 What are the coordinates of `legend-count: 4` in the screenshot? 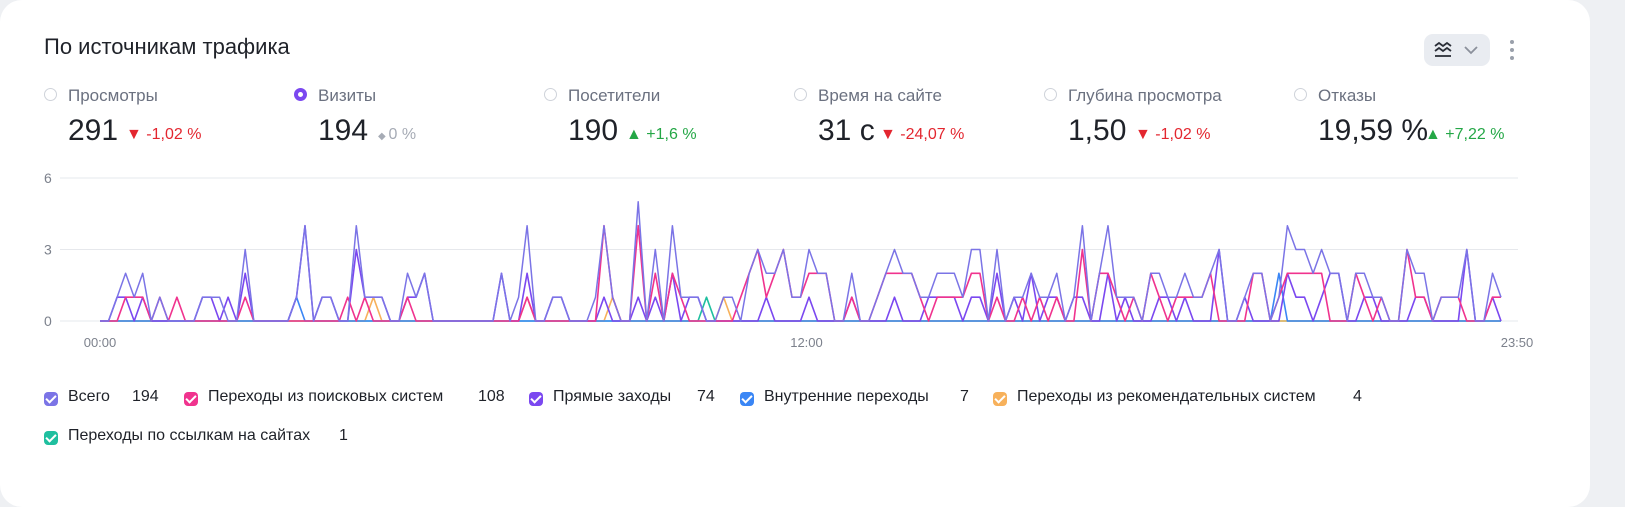 It's located at (1357, 396).